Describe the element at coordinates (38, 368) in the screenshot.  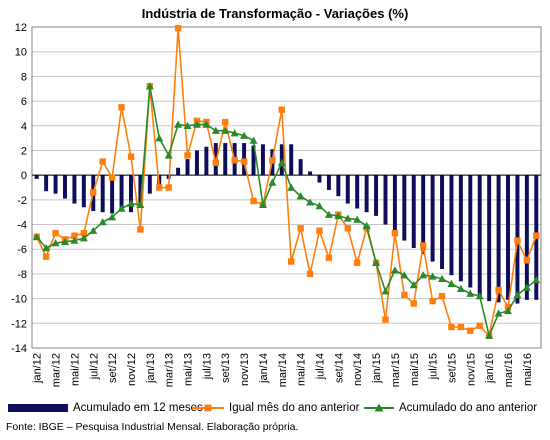
I see `x-tick-label: jan/12` at that location.